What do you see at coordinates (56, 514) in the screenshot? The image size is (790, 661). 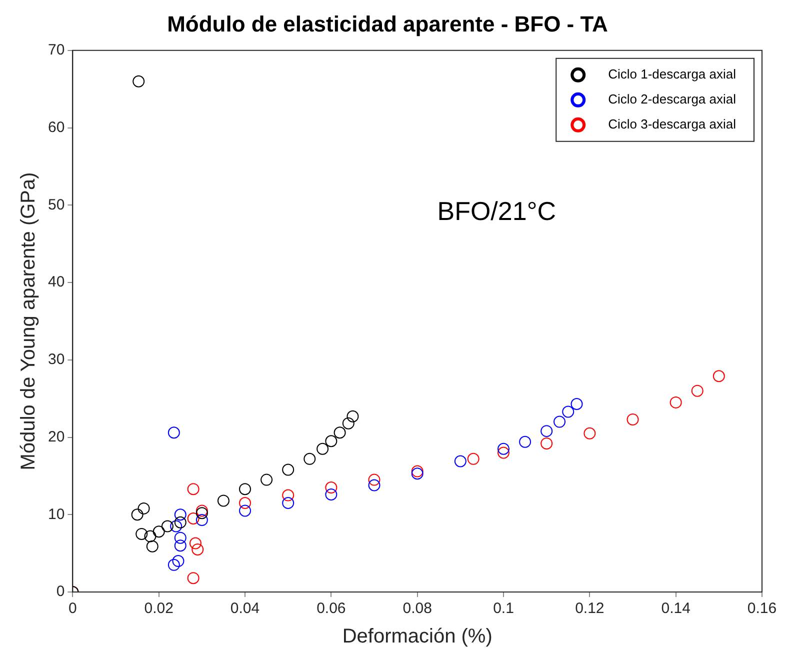 I see `y-tick-label: 10` at bounding box center [56, 514].